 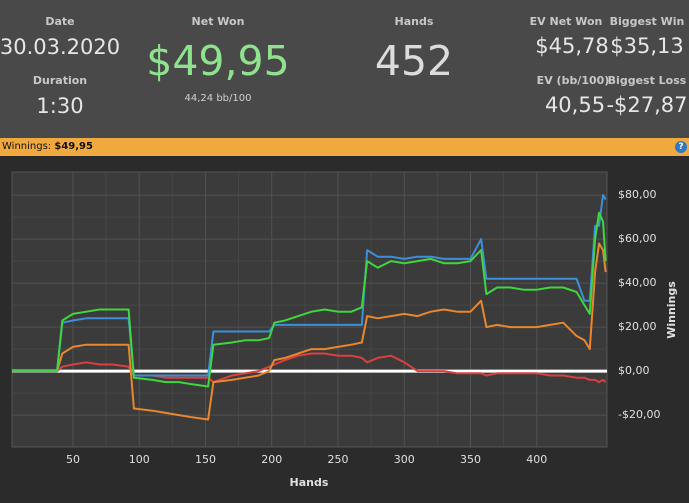 I want to click on stat-label: Biggest Loss, so click(x=647, y=80).